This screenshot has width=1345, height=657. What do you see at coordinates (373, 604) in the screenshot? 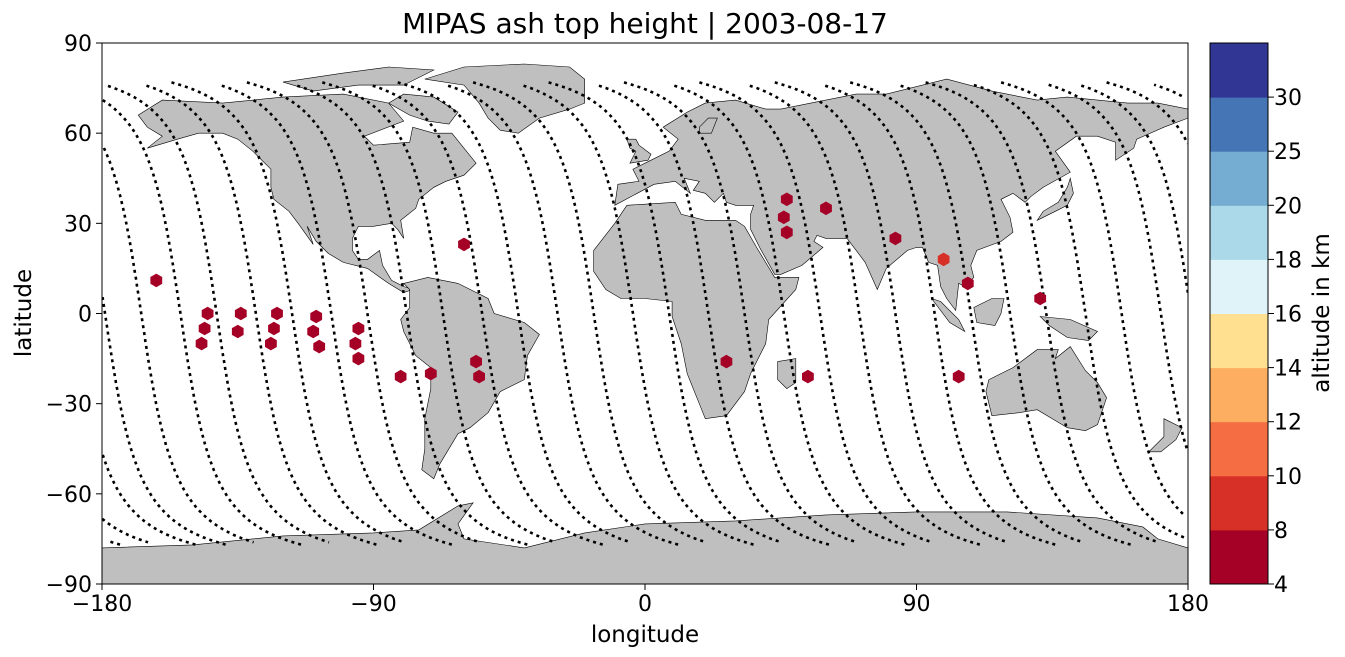
I see `x-tick-label-1: −90` at bounding box center [373, 604].